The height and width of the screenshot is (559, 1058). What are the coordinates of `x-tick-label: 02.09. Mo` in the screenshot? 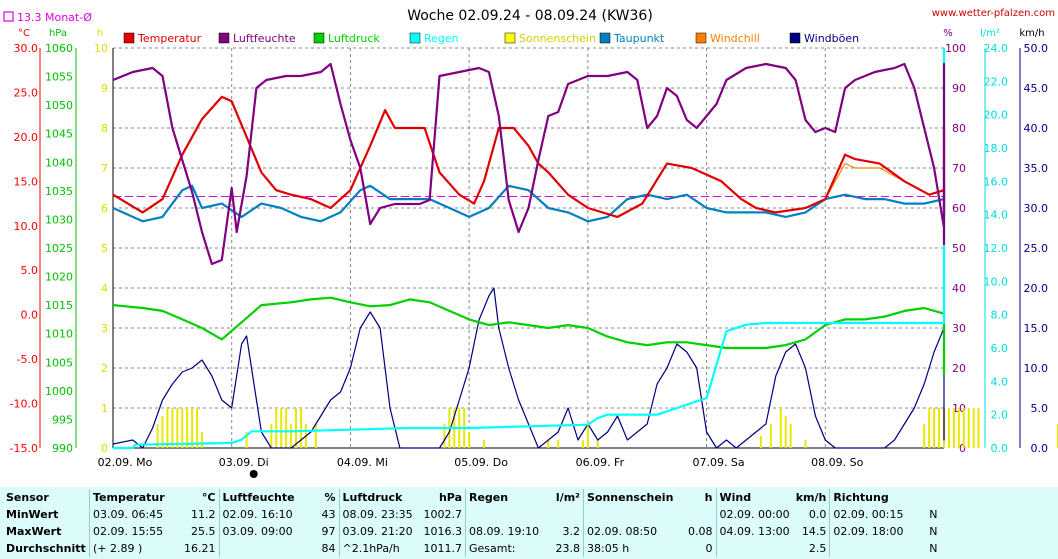 It's located at (125, 462).